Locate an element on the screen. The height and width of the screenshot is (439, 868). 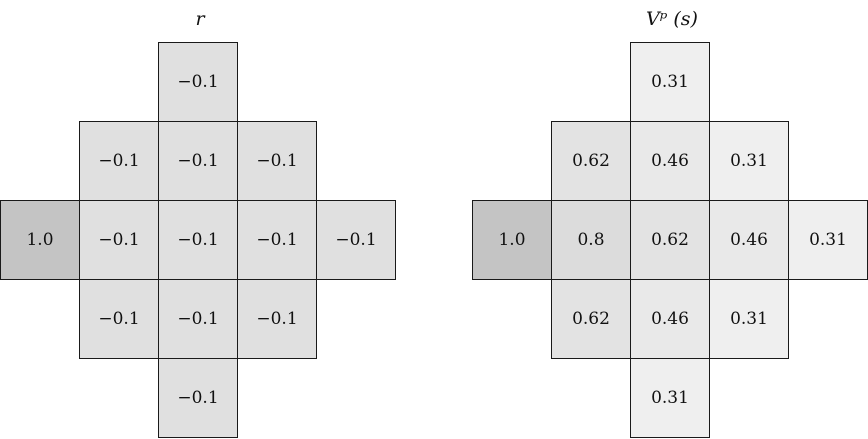
value-cell: 0.8 is located at coordinates (591, 240).